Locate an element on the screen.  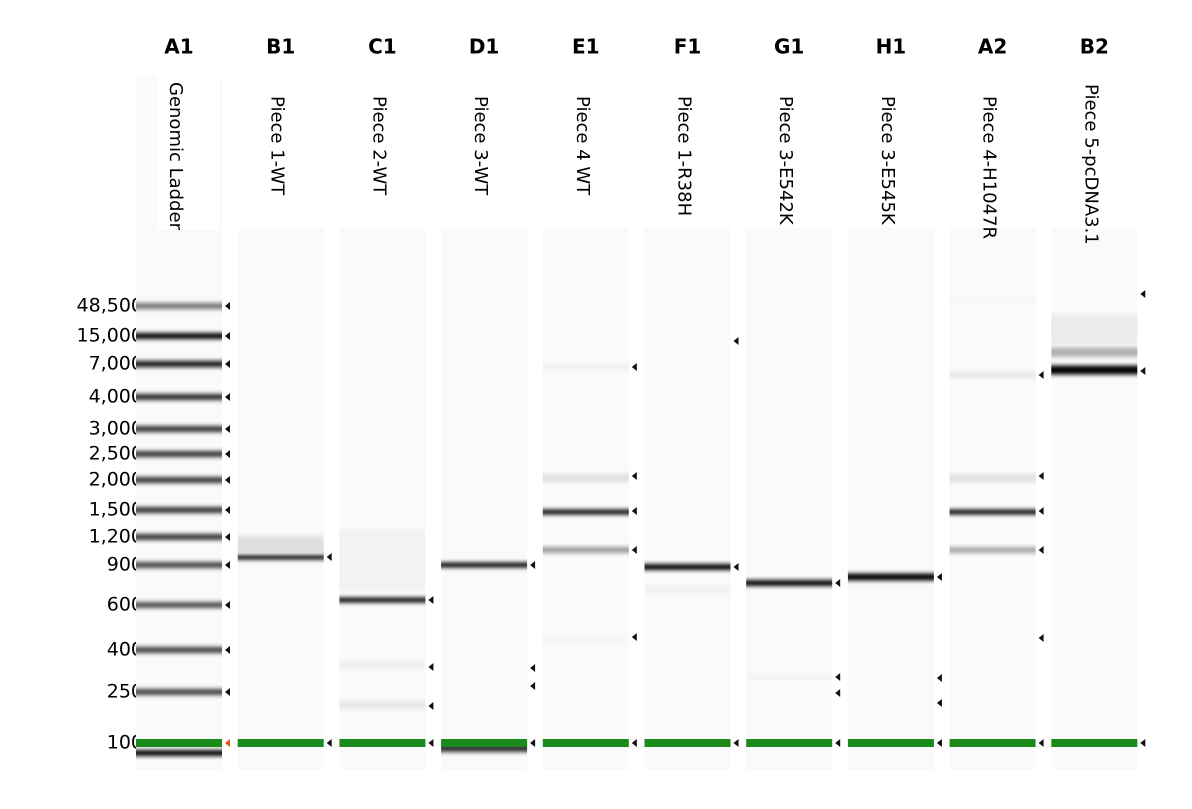
size-label: 3,000 is located at coordinates (116, 429).